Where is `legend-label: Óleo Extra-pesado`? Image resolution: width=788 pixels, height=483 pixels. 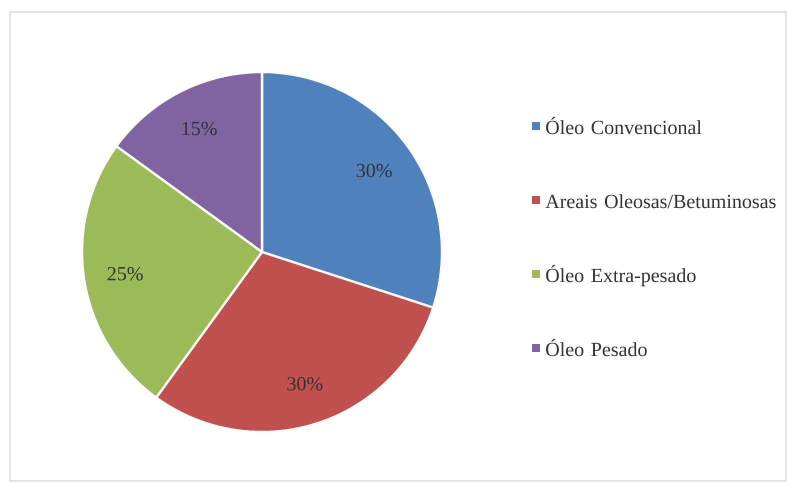
legend-label: Óleo Extra-pesado is located at coordinates (621, 275).